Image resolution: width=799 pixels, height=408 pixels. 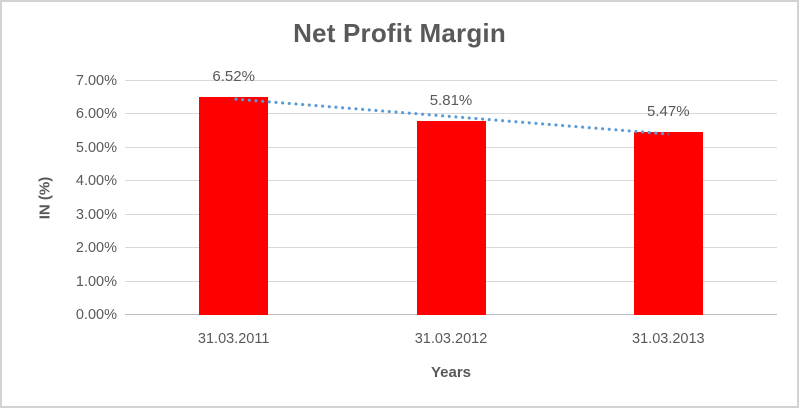 What do you see at coordinates (96, 248) in the screenshot?
I see `y-tick-label: 2.00%` at bounding box center [96, 248].